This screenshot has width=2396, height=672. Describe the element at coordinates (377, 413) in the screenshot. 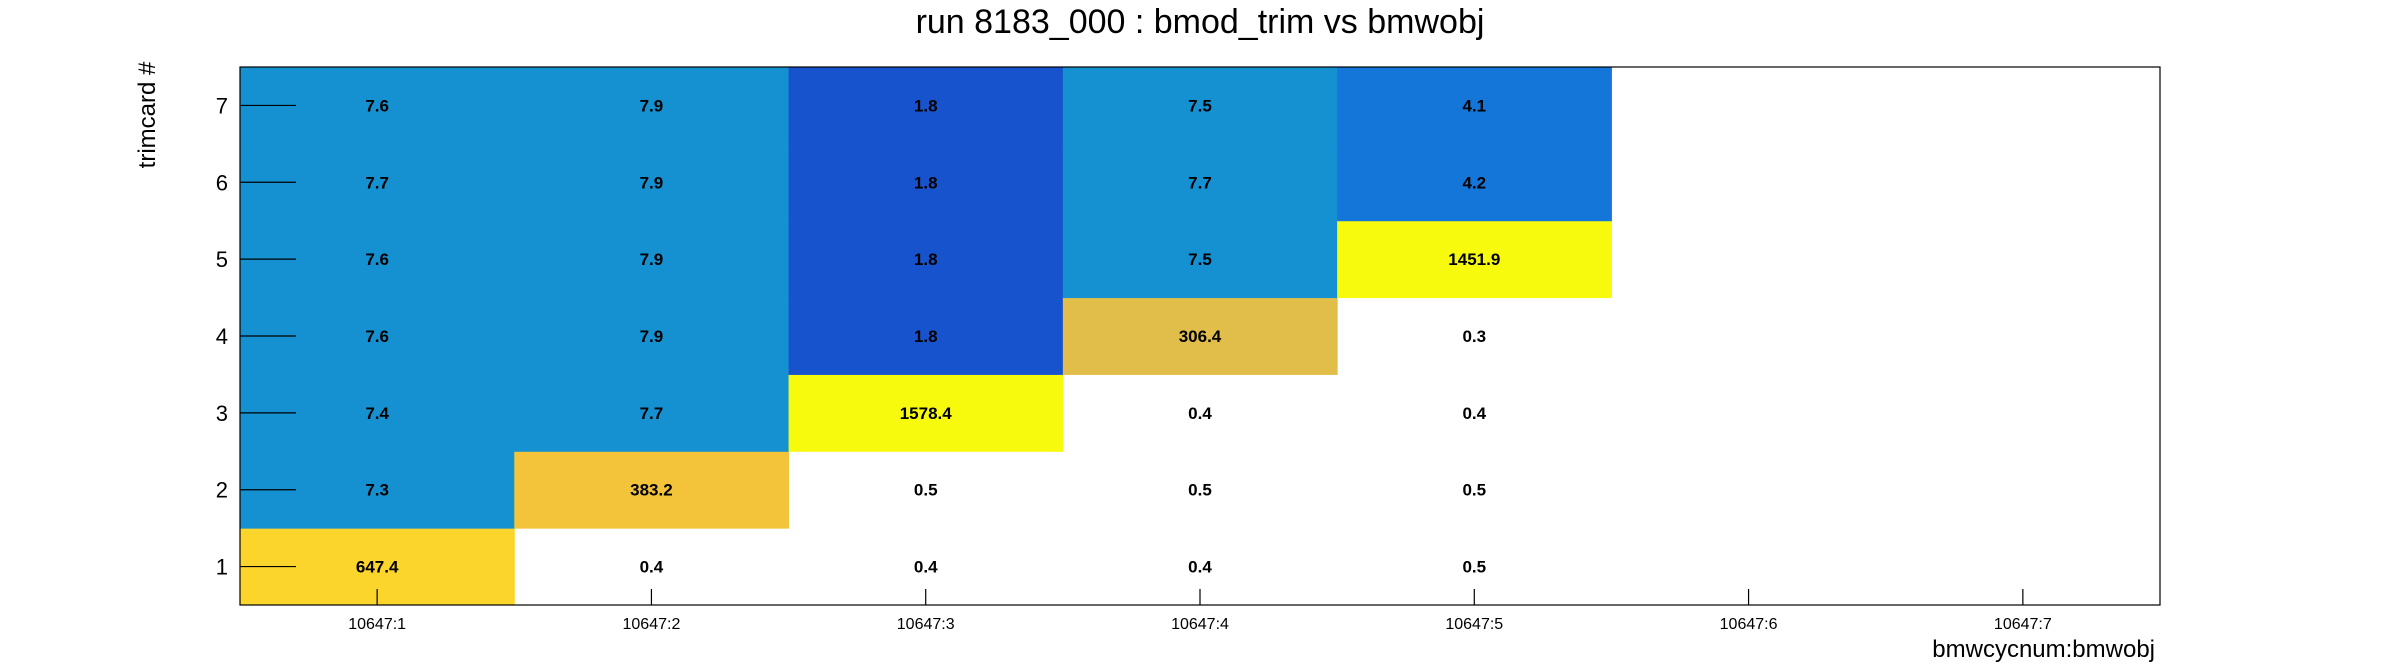

I see `cell-value-label: 7.4` at that location.